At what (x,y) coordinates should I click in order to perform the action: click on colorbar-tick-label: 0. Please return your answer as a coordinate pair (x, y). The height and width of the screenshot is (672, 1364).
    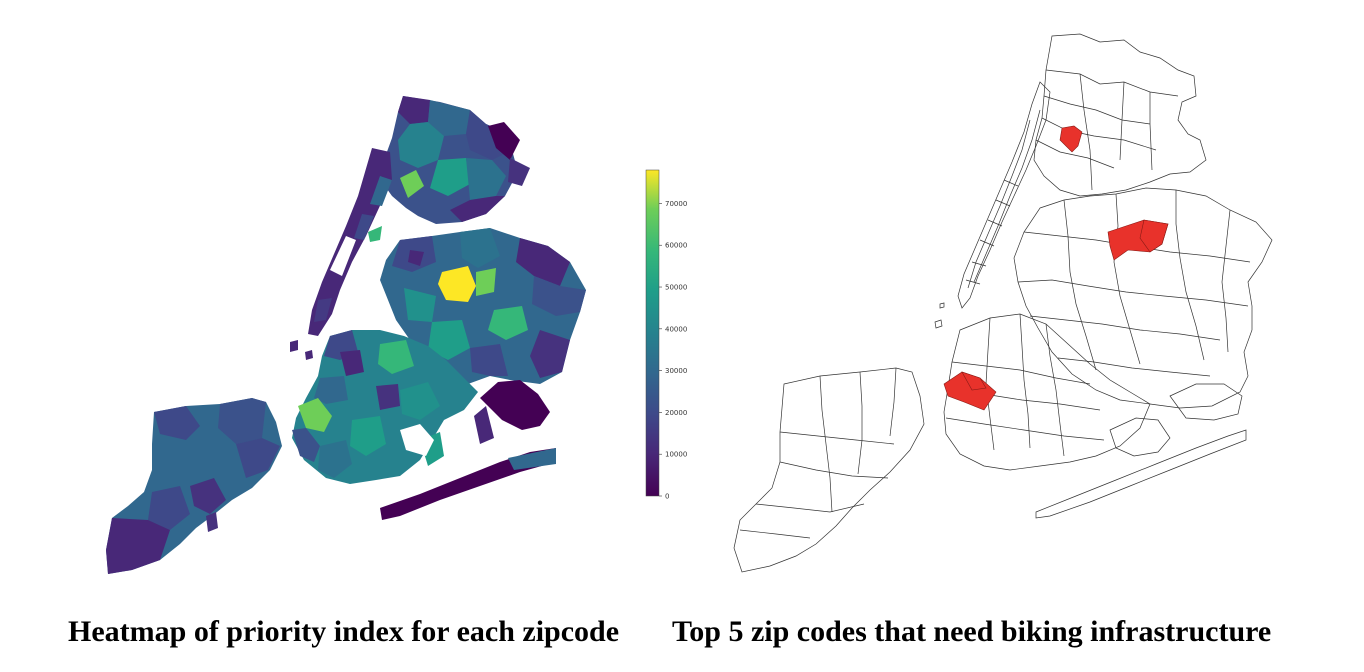
    Looking at the image, I should click on (667, 497).